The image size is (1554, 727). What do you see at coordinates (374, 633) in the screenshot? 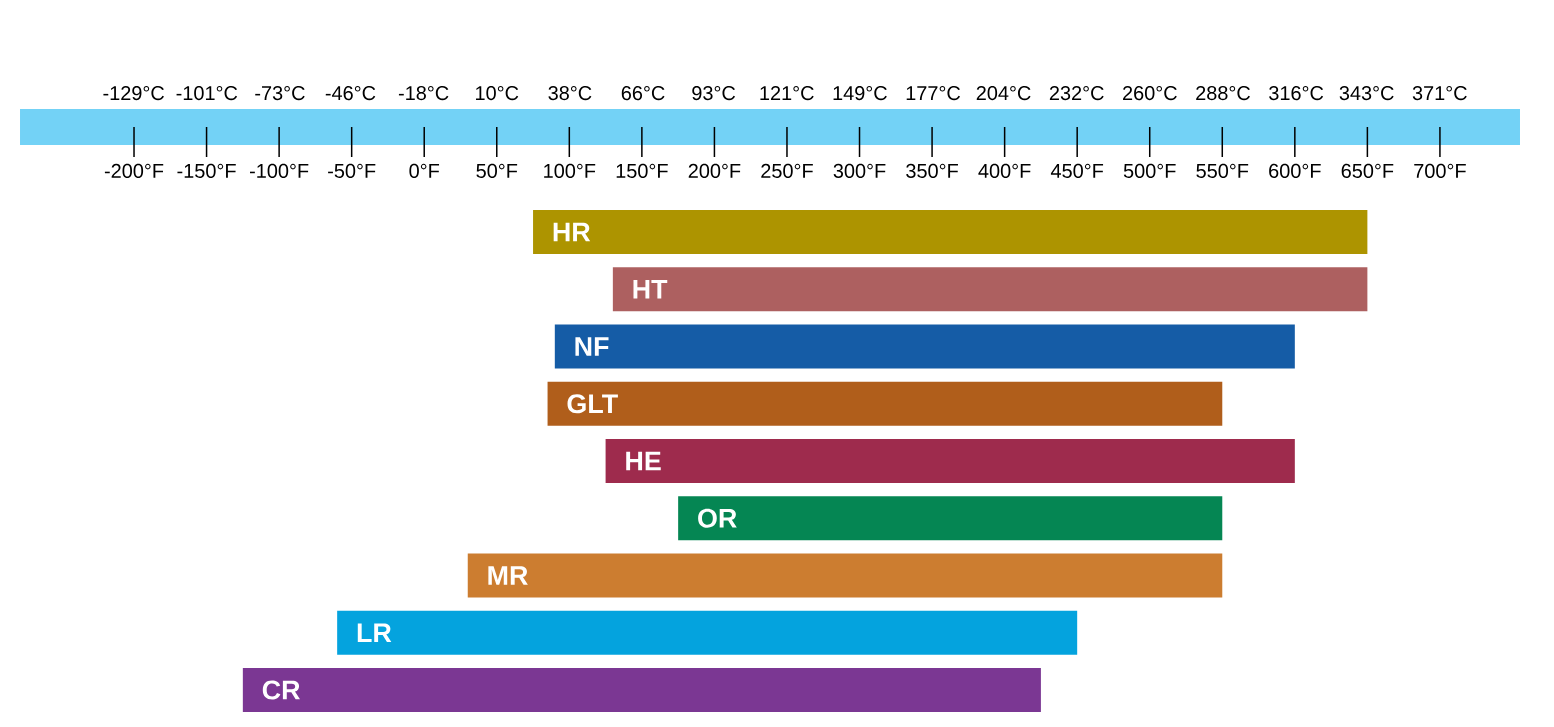
I see `y-tick-label: LR` at bounding box center [374, 633].